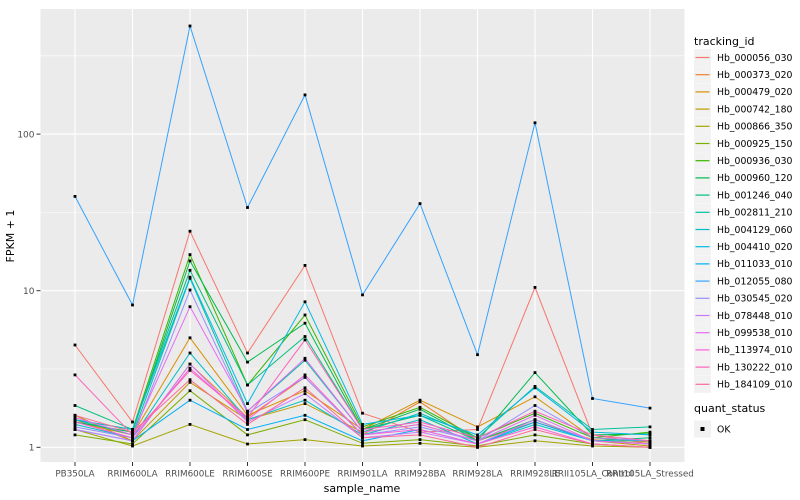  I want to click on x-tick-label: RRIM928LA, so click(477, 475).